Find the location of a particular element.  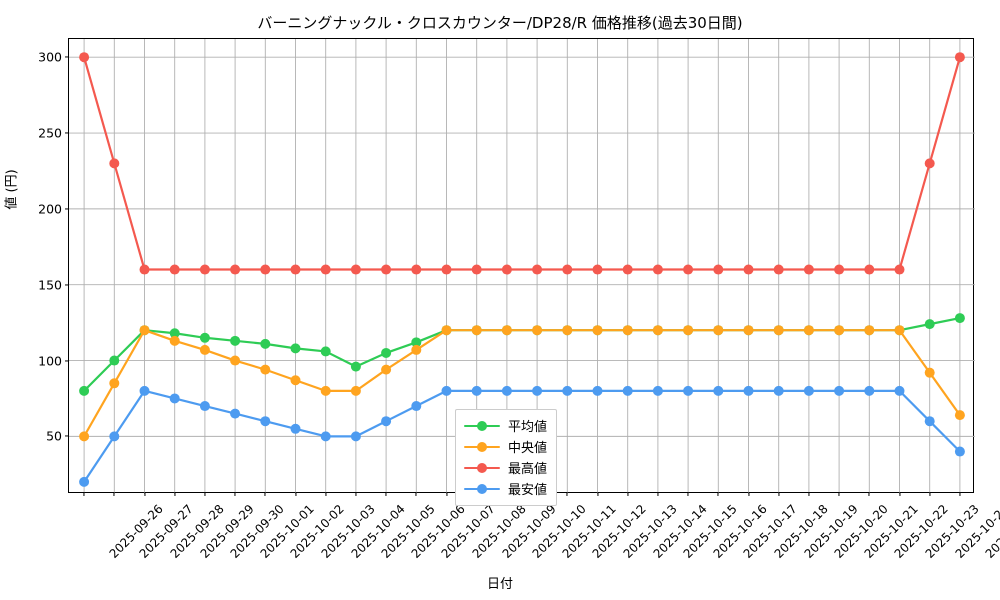

y-tick-label: 200 is located at coordinates (50, 209).